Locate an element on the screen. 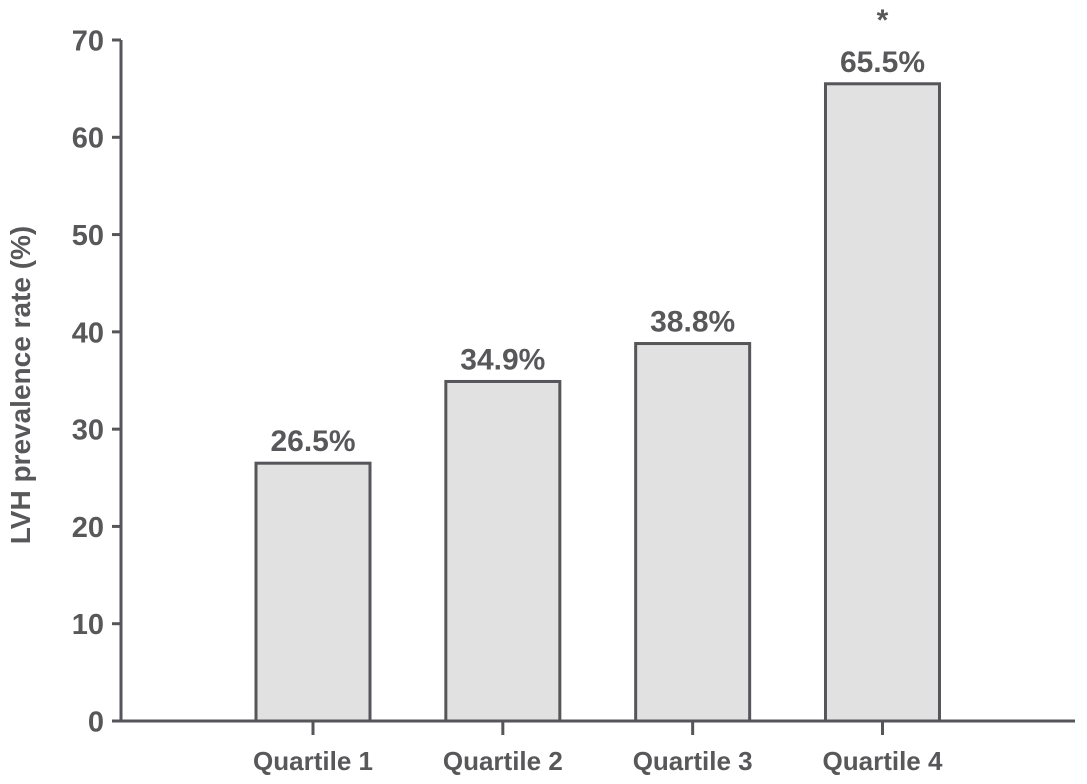 Image resolution: width=1087 pixels, height=784 pixels. y-axis-tick-label: 50 is located at coordinates (88, 236).